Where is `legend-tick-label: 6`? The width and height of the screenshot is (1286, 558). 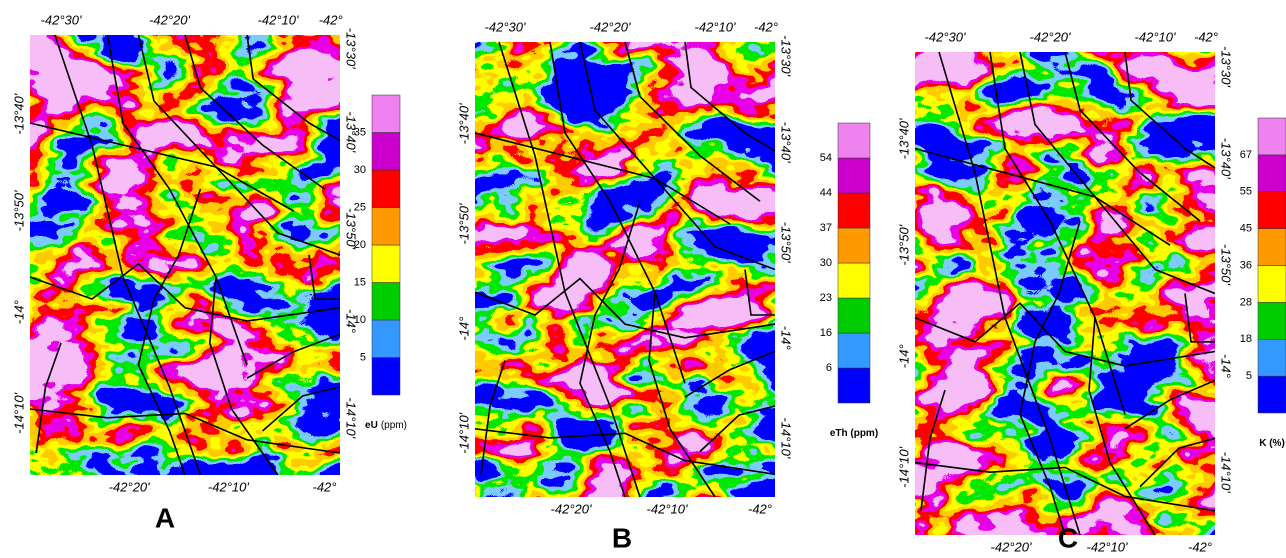 legend-tick-label: 6 is located at coordinates (829, 368).